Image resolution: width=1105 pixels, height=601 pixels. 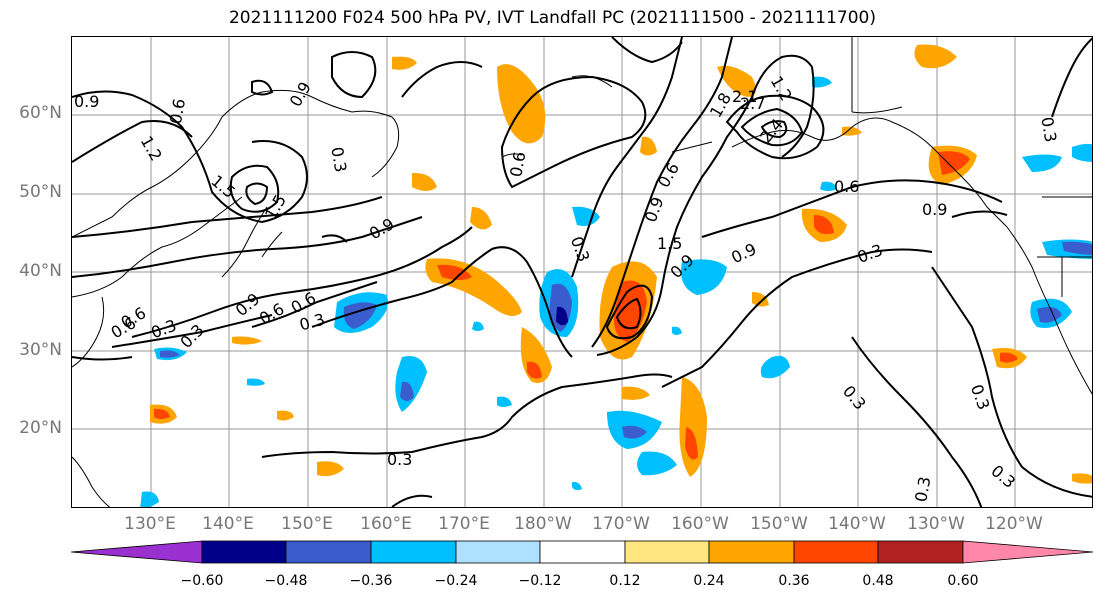 I want to click on colorbar-tick-label: 0.60, so click(x=963, y=581).